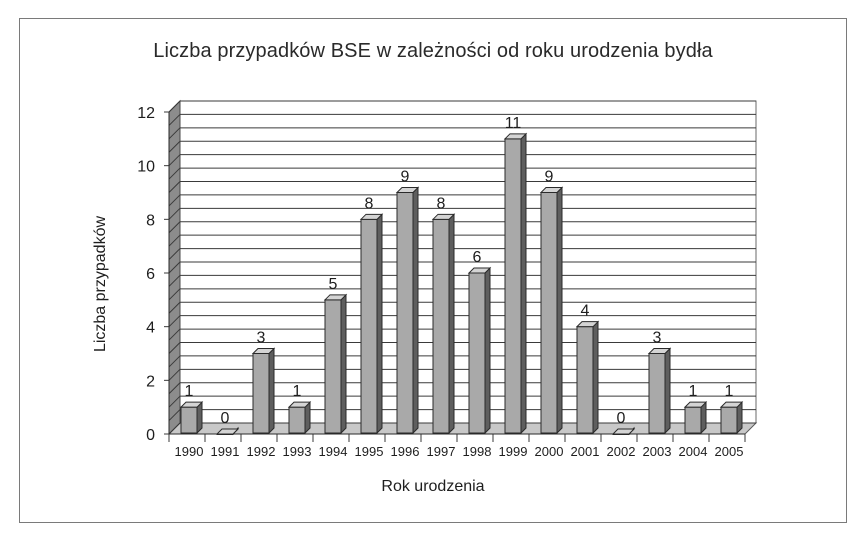  Describe the element at coordinates (150, 220) in the screenshot. I see `y-tick-label: 8` at that location.